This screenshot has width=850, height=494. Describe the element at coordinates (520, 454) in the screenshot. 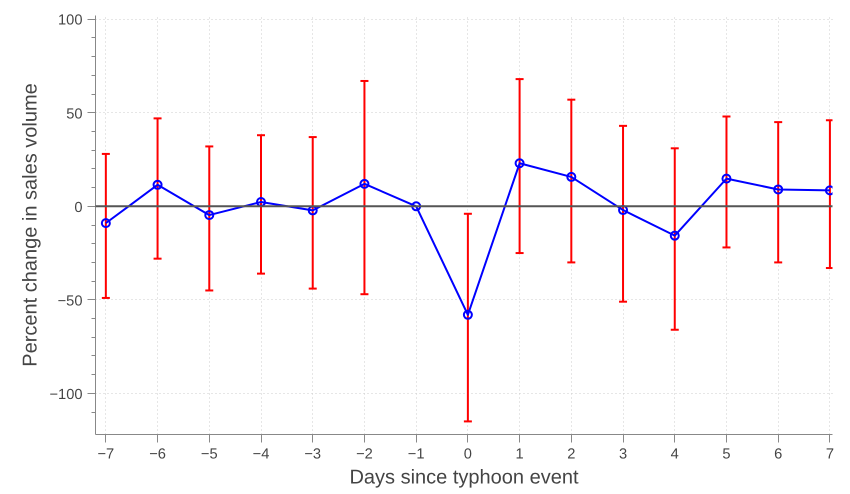

I see `x-tick-label: 1` at that location.